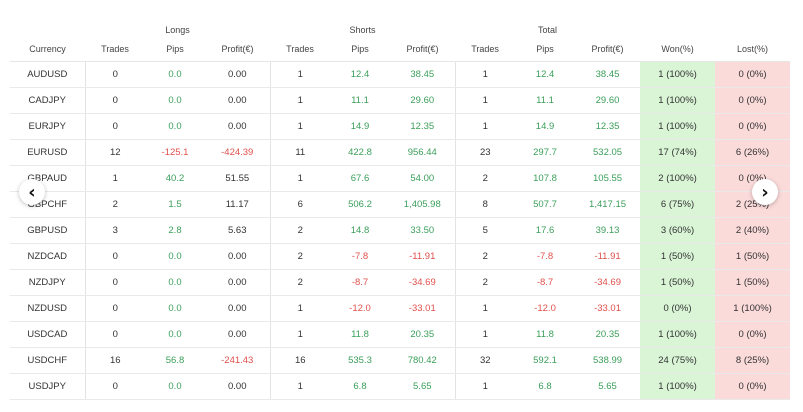  Describe the element at coordinates (423, 334) in the screenshot. I see `cell-shorts-profit: 20.35` at that location.